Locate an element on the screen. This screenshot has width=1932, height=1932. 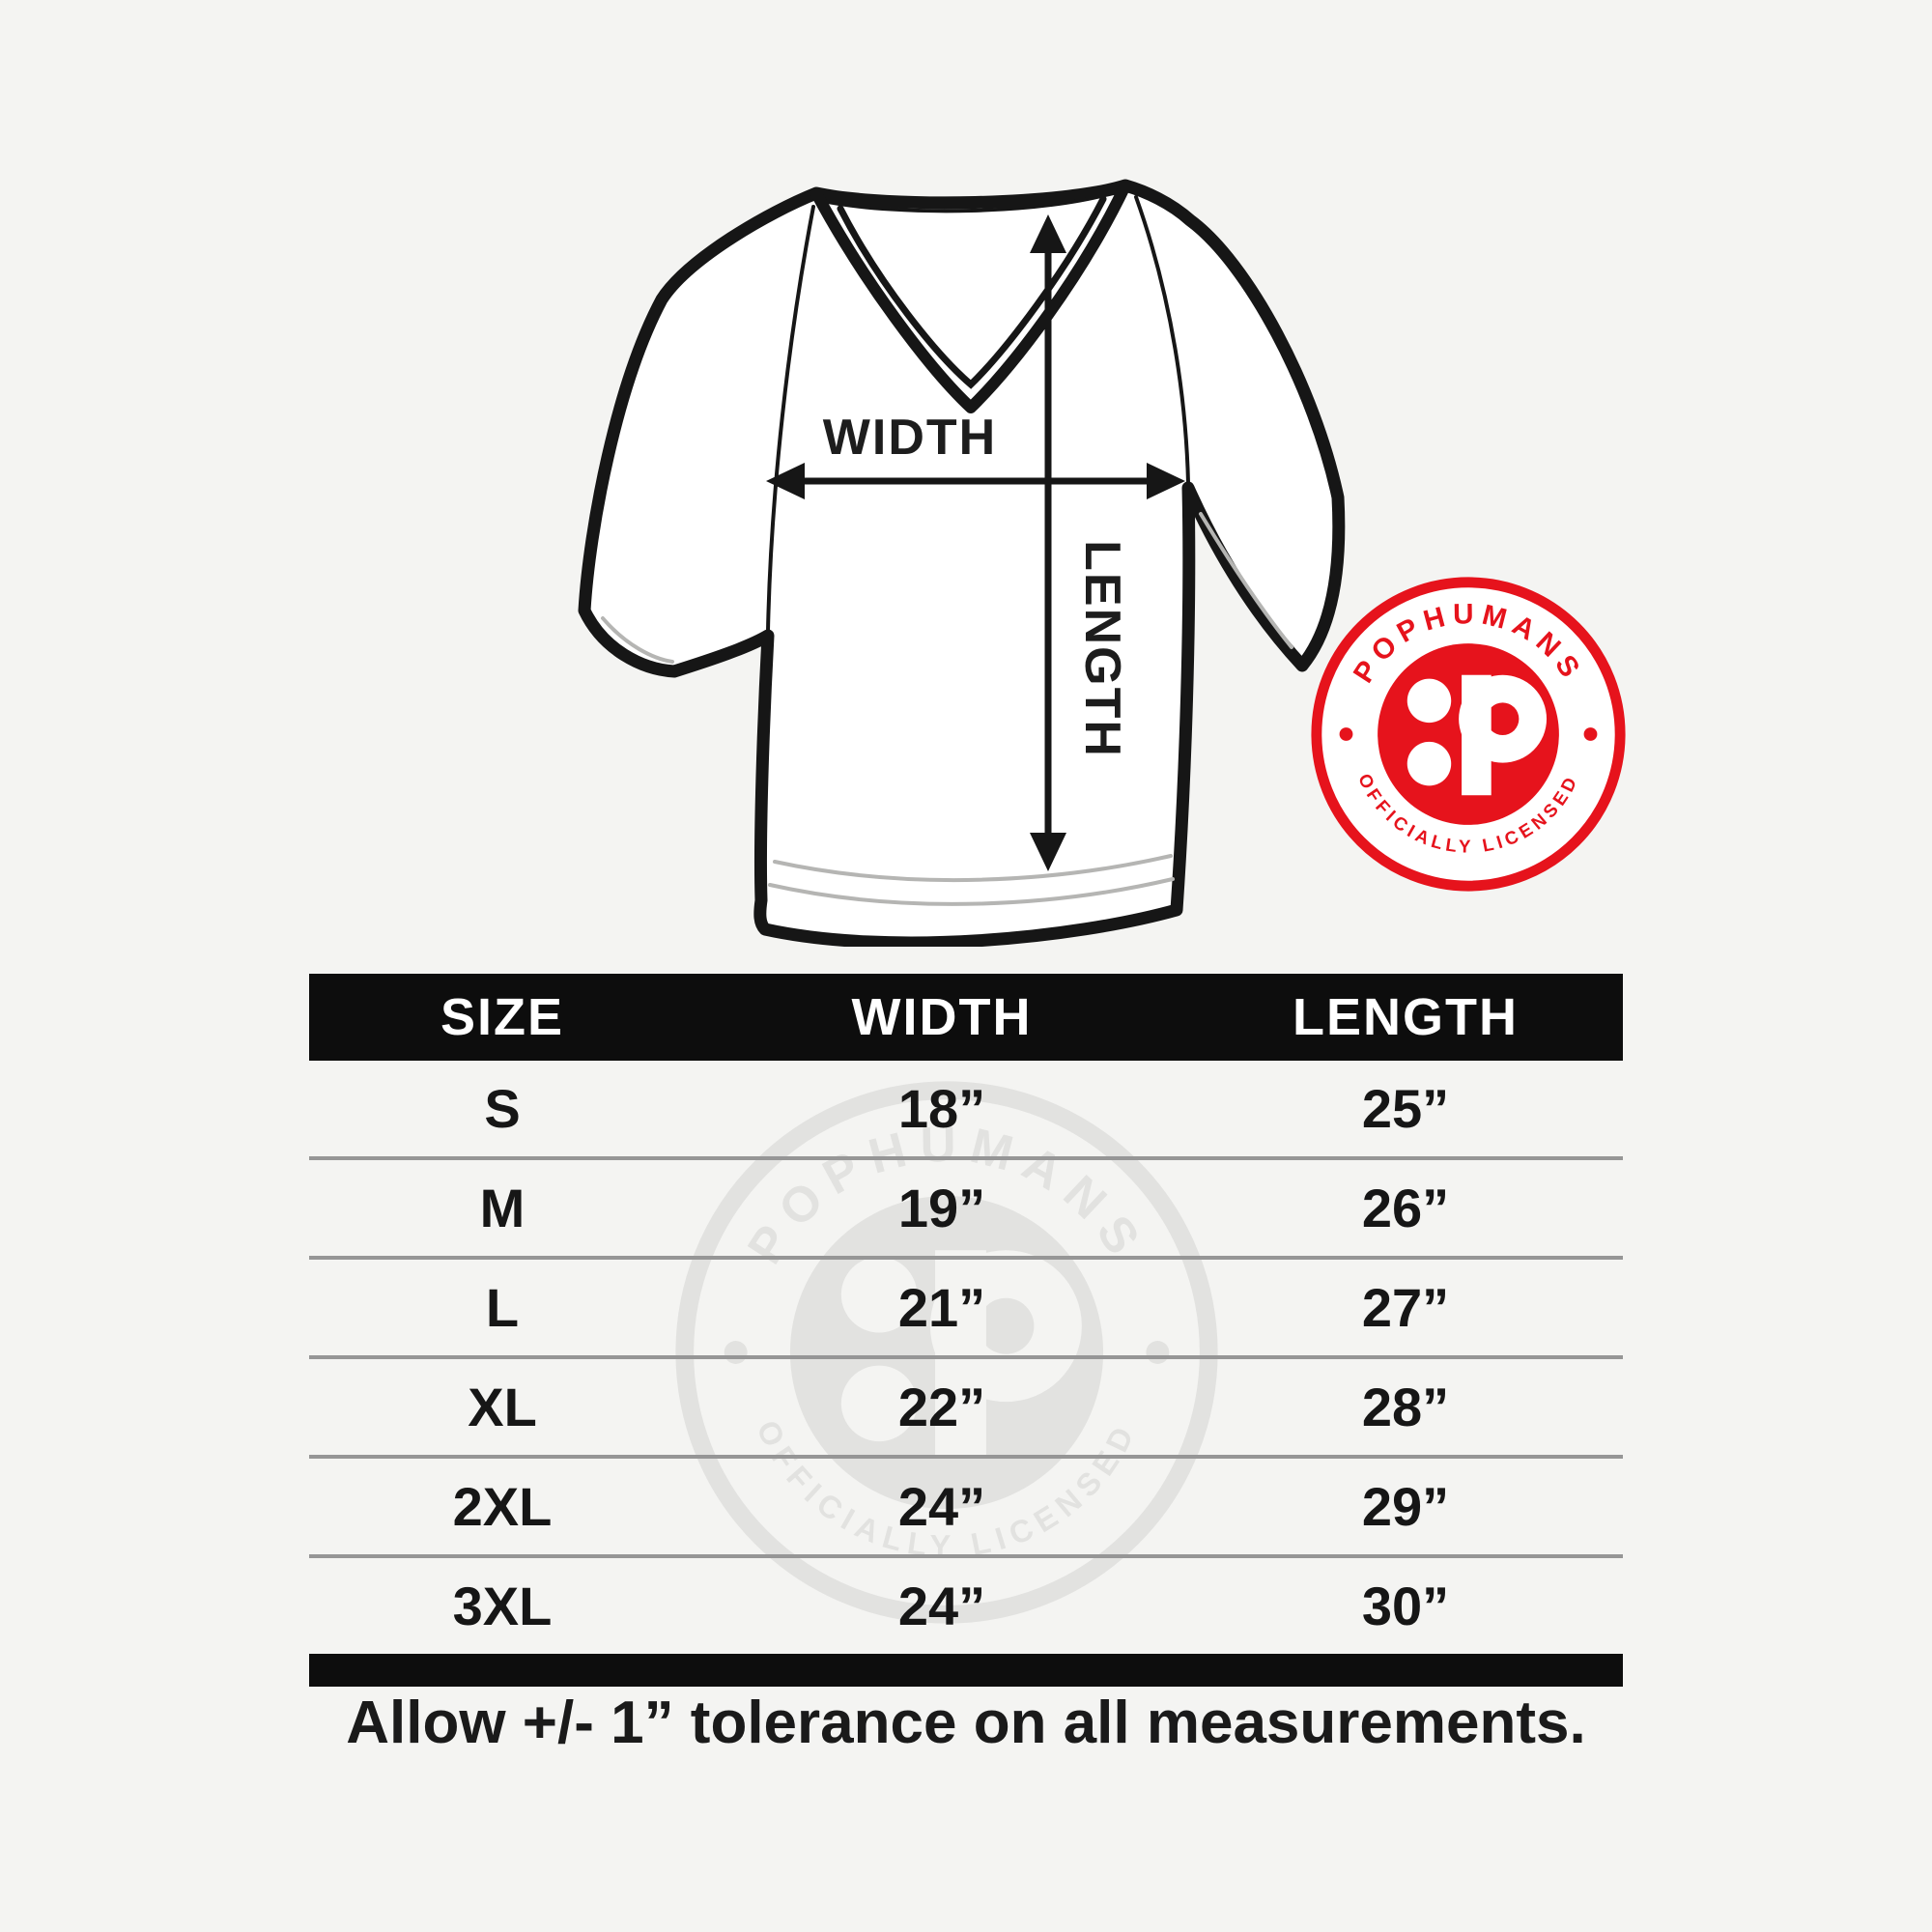
table-row: 2XL 24” 29” is located at coordinates (966, 1504).